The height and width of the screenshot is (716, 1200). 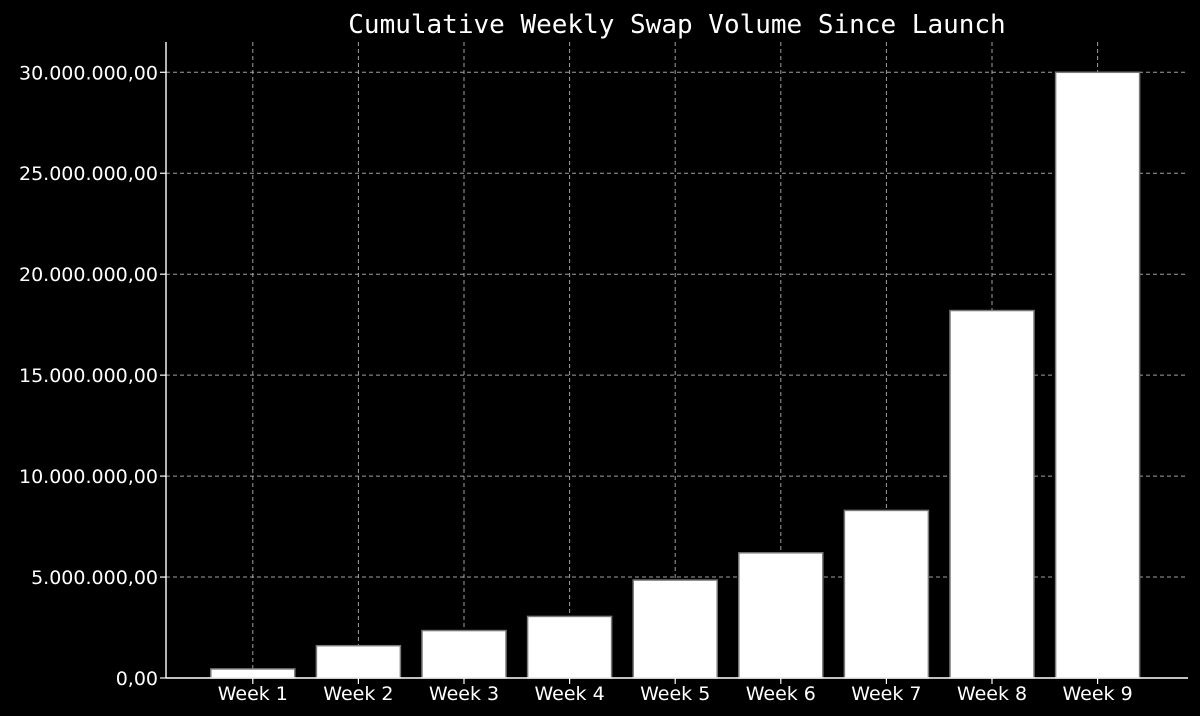 What do you see at coordinates (358, 694) in the screenshot?
I see `x-tick-label: Week 2` at bounding box center [358, 694].